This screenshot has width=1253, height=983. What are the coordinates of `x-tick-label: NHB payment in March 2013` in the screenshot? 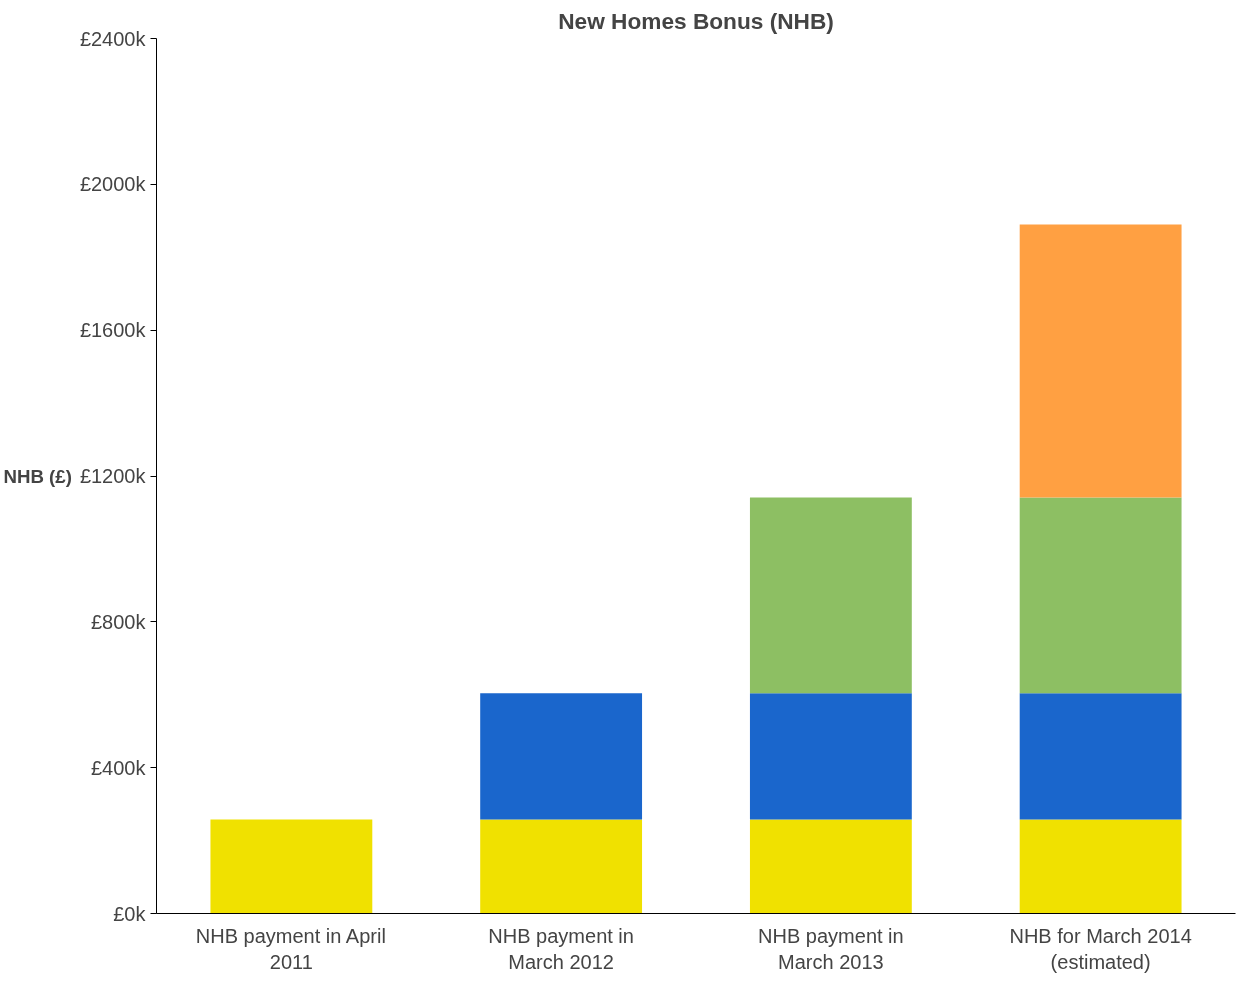 It's located at (831, 948).